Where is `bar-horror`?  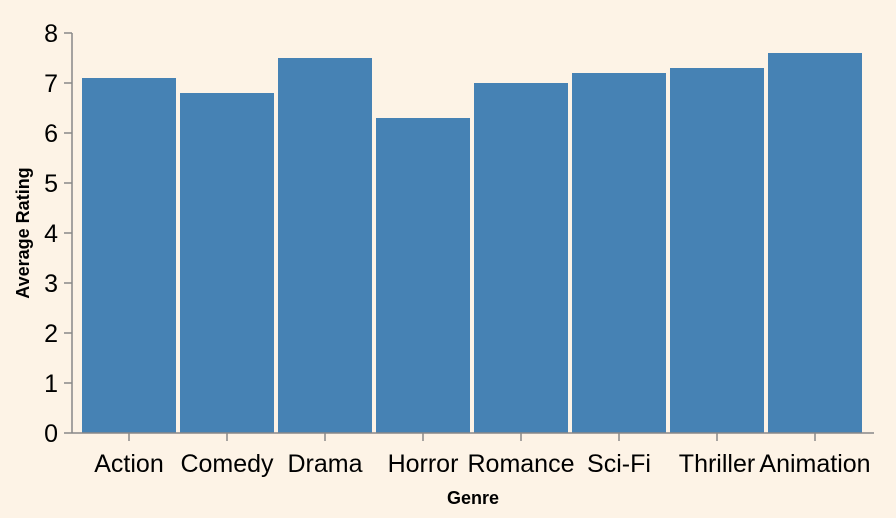 bar-horror is located at coordinates (423, 275).